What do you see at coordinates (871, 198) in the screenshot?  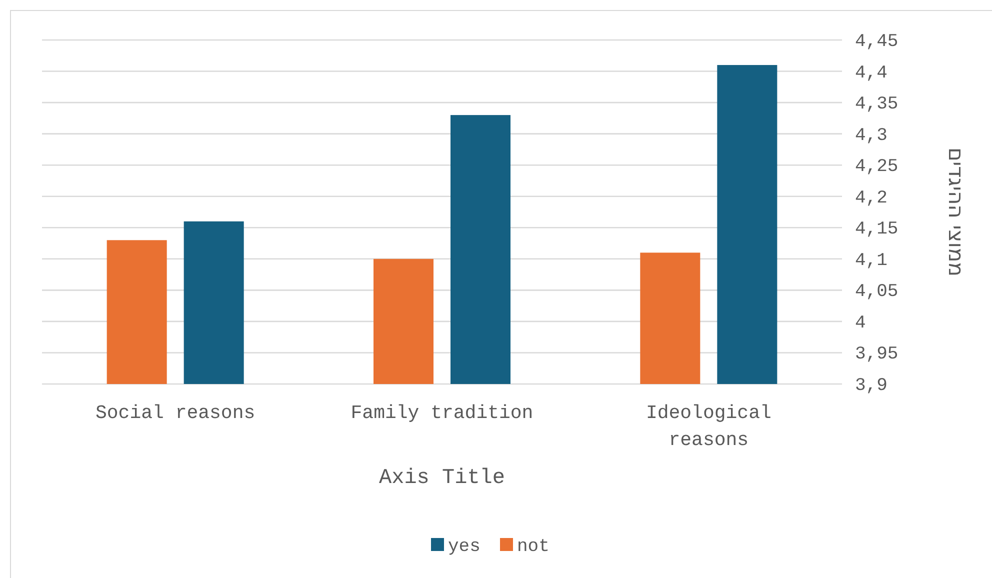 I see `y-tick-label: 4,2` at bounding box center [871, 198].